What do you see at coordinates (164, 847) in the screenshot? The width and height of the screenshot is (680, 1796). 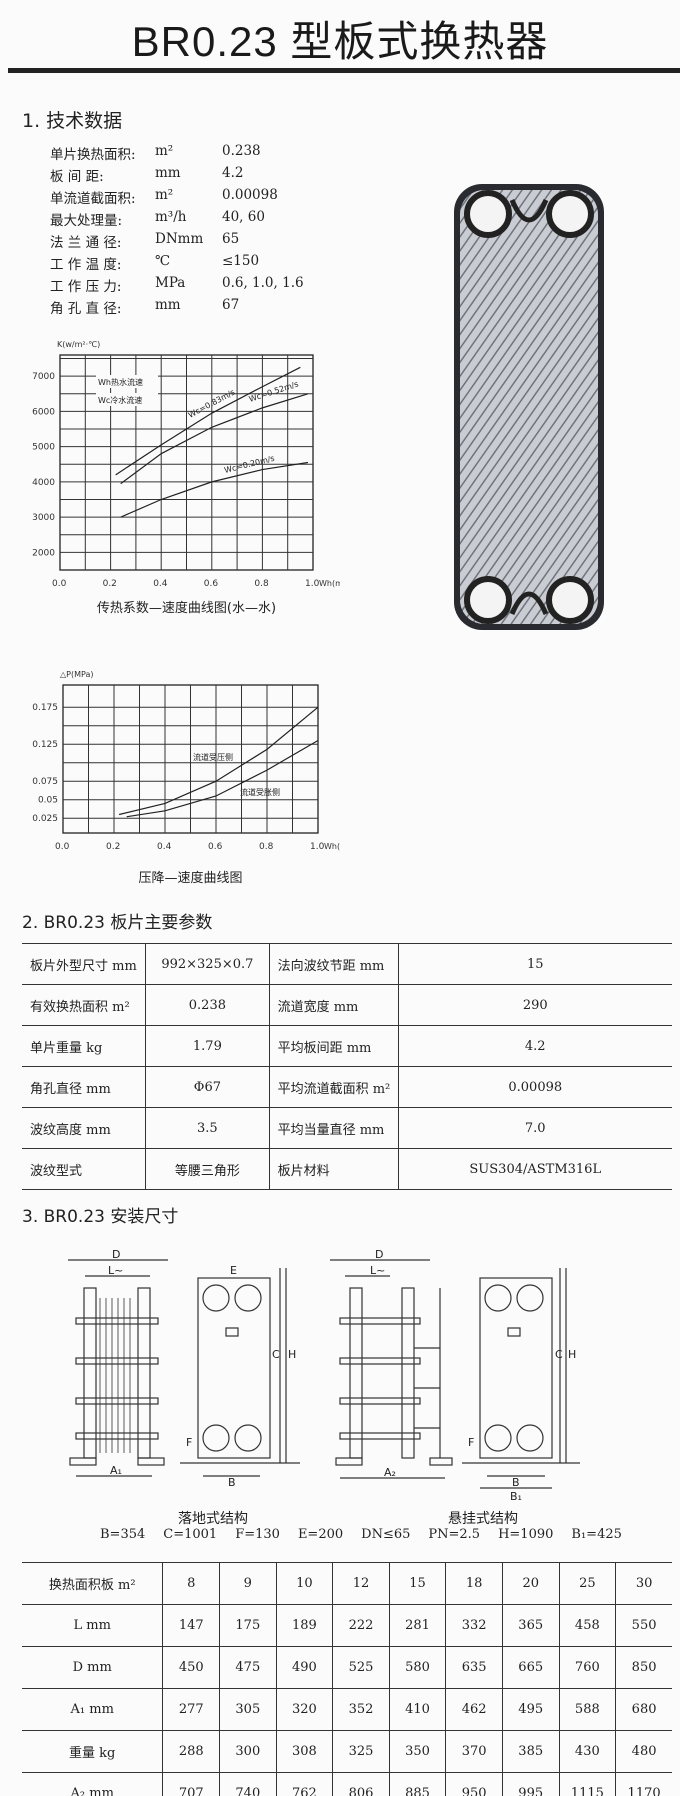 I see `x-tick-label: 0.4` at bounding box center [164, 847].